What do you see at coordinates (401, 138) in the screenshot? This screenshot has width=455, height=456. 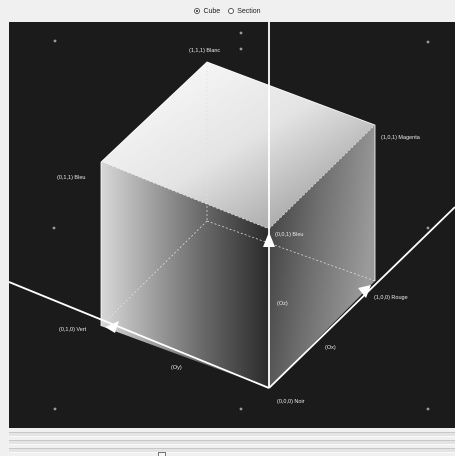 I see `vertex-label-magenta: (1,0,1) Magenta` at bounding box center [401, 138].